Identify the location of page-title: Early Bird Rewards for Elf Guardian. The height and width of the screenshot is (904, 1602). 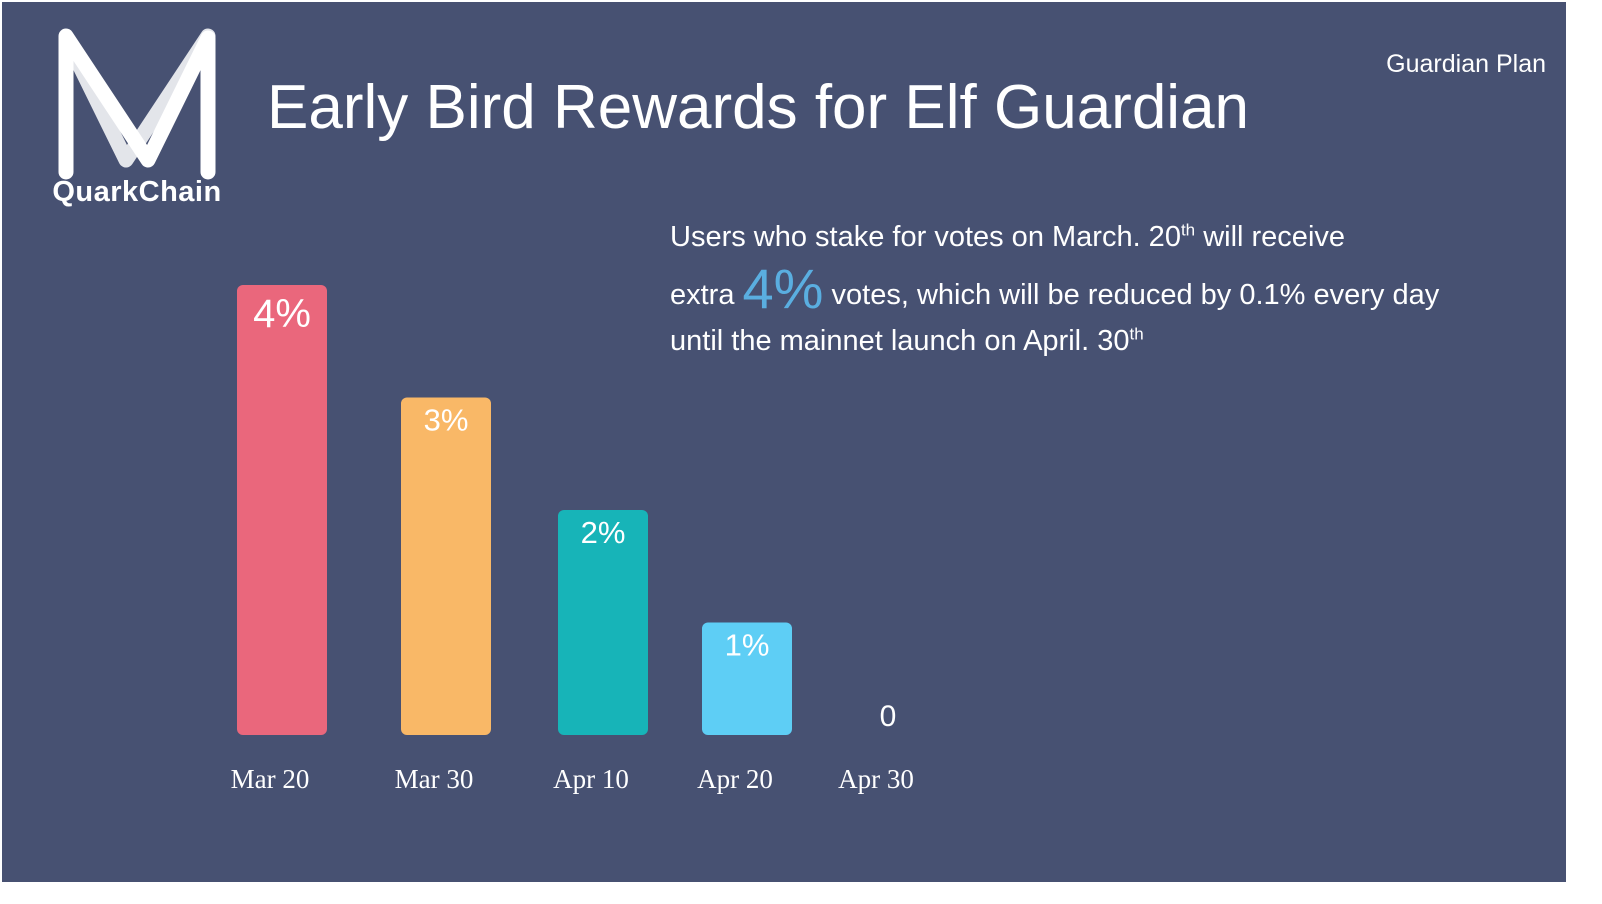
(758, 107).